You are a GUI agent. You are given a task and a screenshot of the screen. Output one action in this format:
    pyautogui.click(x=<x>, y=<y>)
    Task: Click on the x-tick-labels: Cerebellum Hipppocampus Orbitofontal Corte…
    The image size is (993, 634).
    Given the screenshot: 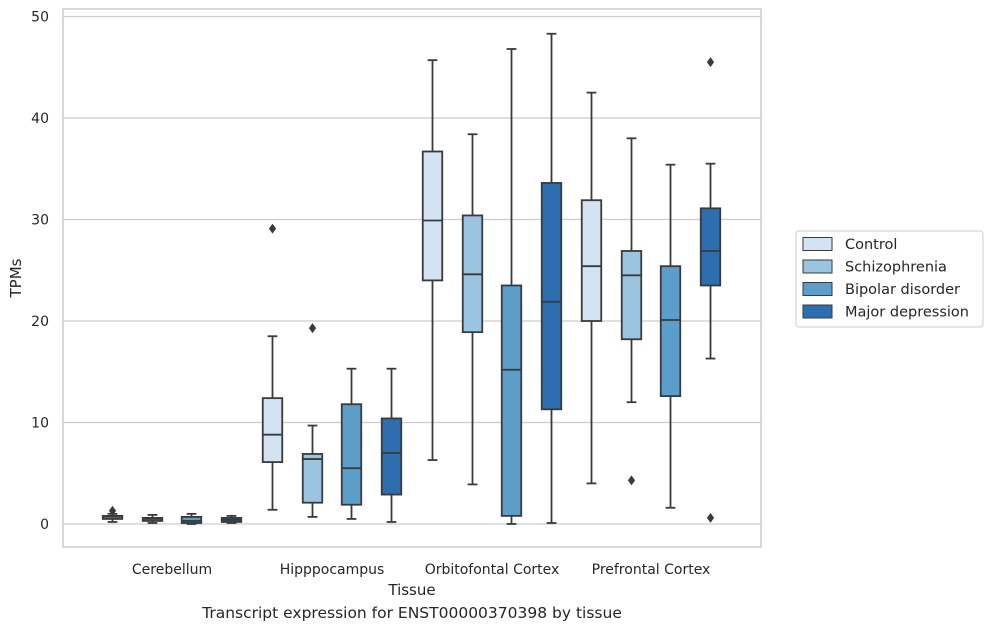 What is the action you would take?
    pyautogui.click(x=421, y=570)
    